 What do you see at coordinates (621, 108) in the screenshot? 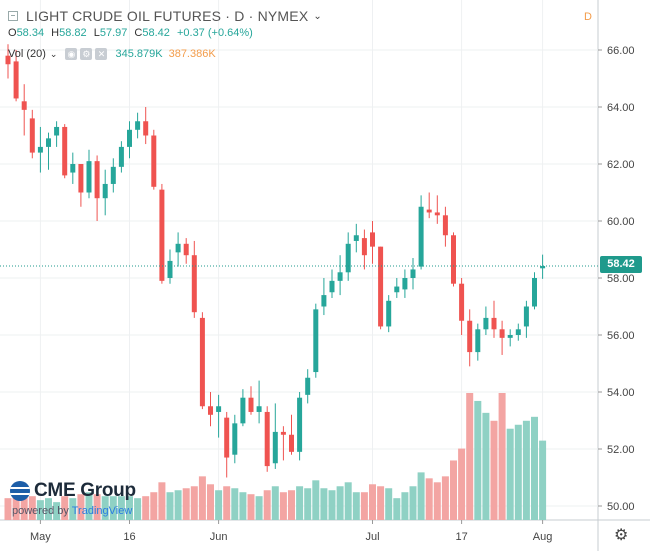
I see `y-tick-label: 64.00` at bounding box center [621, 108].